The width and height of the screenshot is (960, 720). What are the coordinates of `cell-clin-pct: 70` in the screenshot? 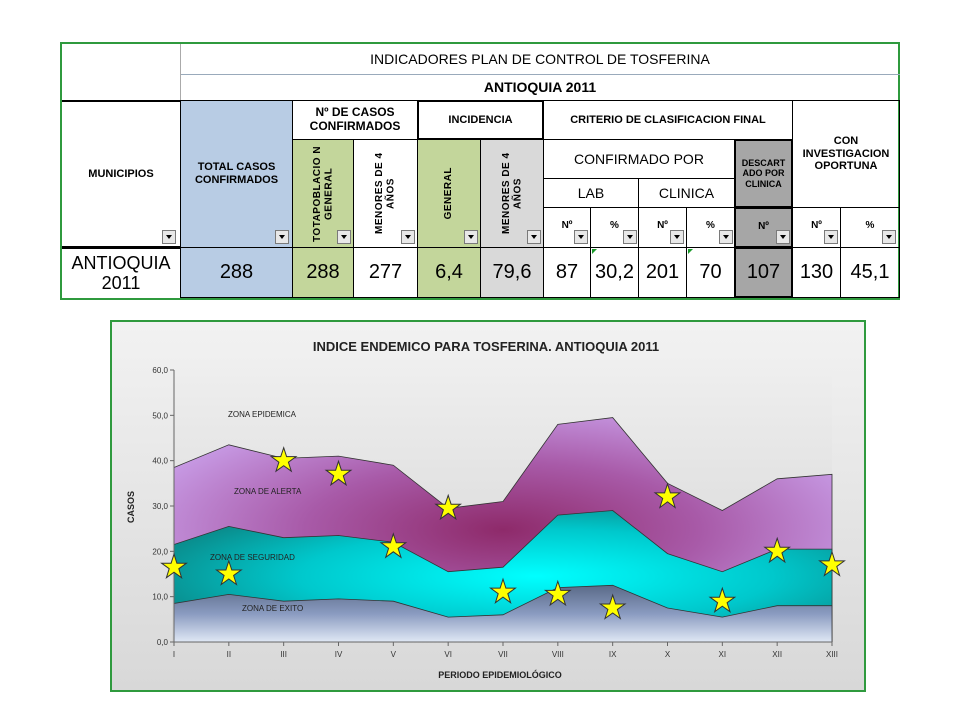 It's located at (710, 272).